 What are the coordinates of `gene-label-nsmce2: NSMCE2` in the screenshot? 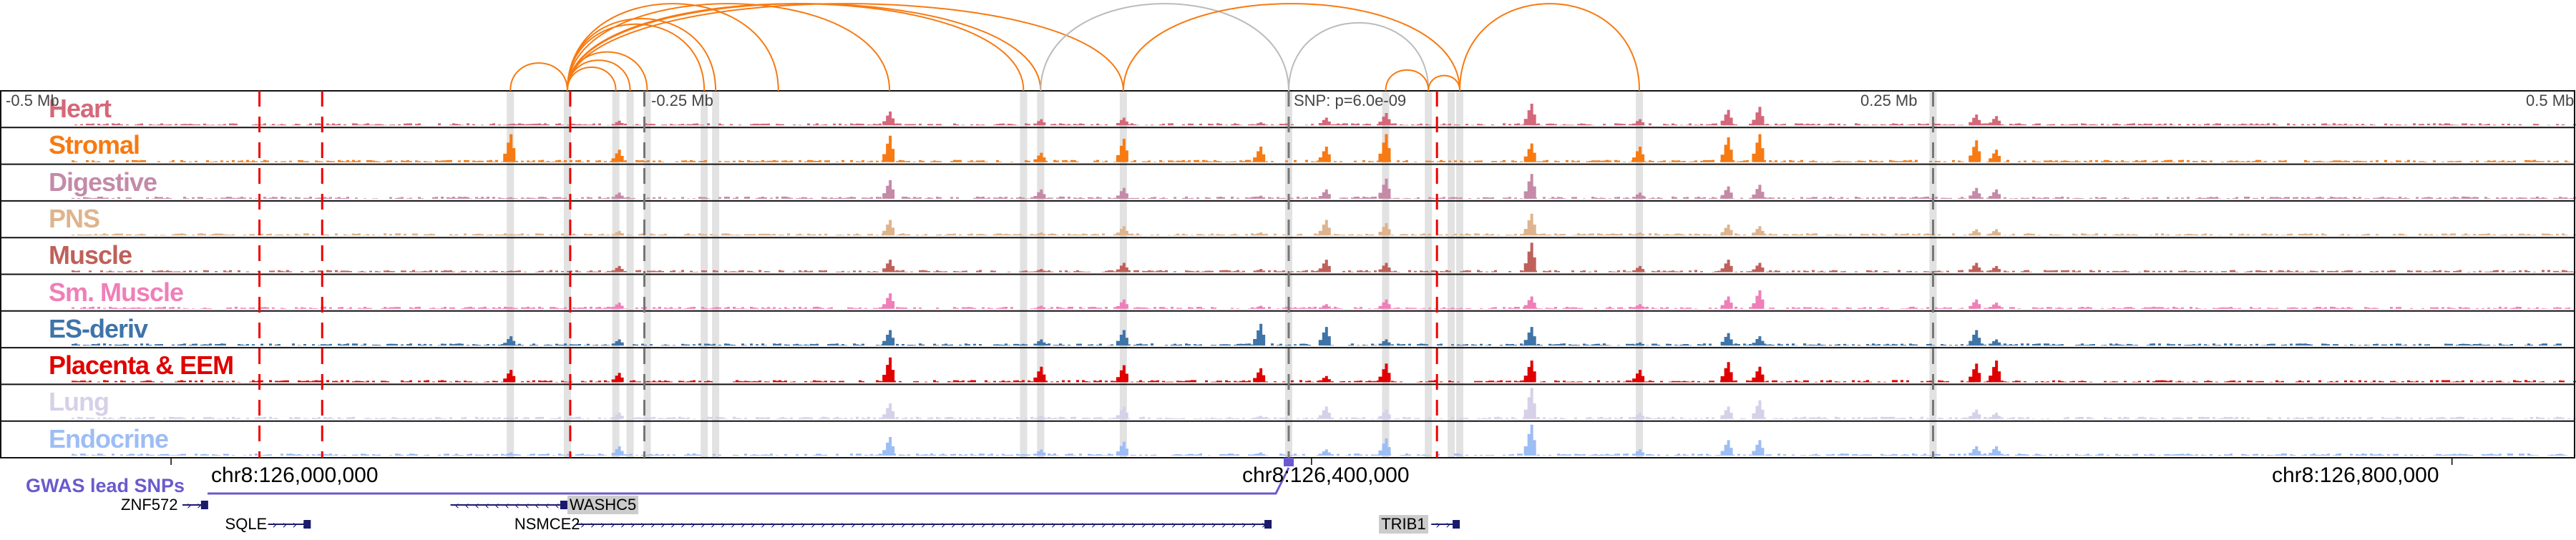 It's located at (547, 524).